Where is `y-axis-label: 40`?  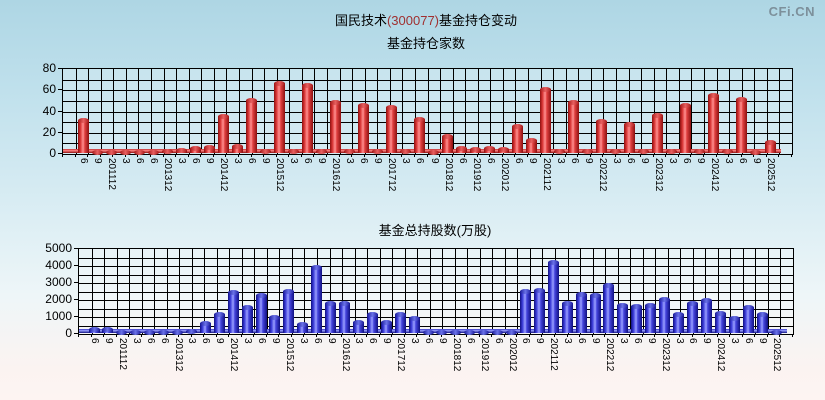
y-axis-label: 40 is located at coordinates (49, 110).